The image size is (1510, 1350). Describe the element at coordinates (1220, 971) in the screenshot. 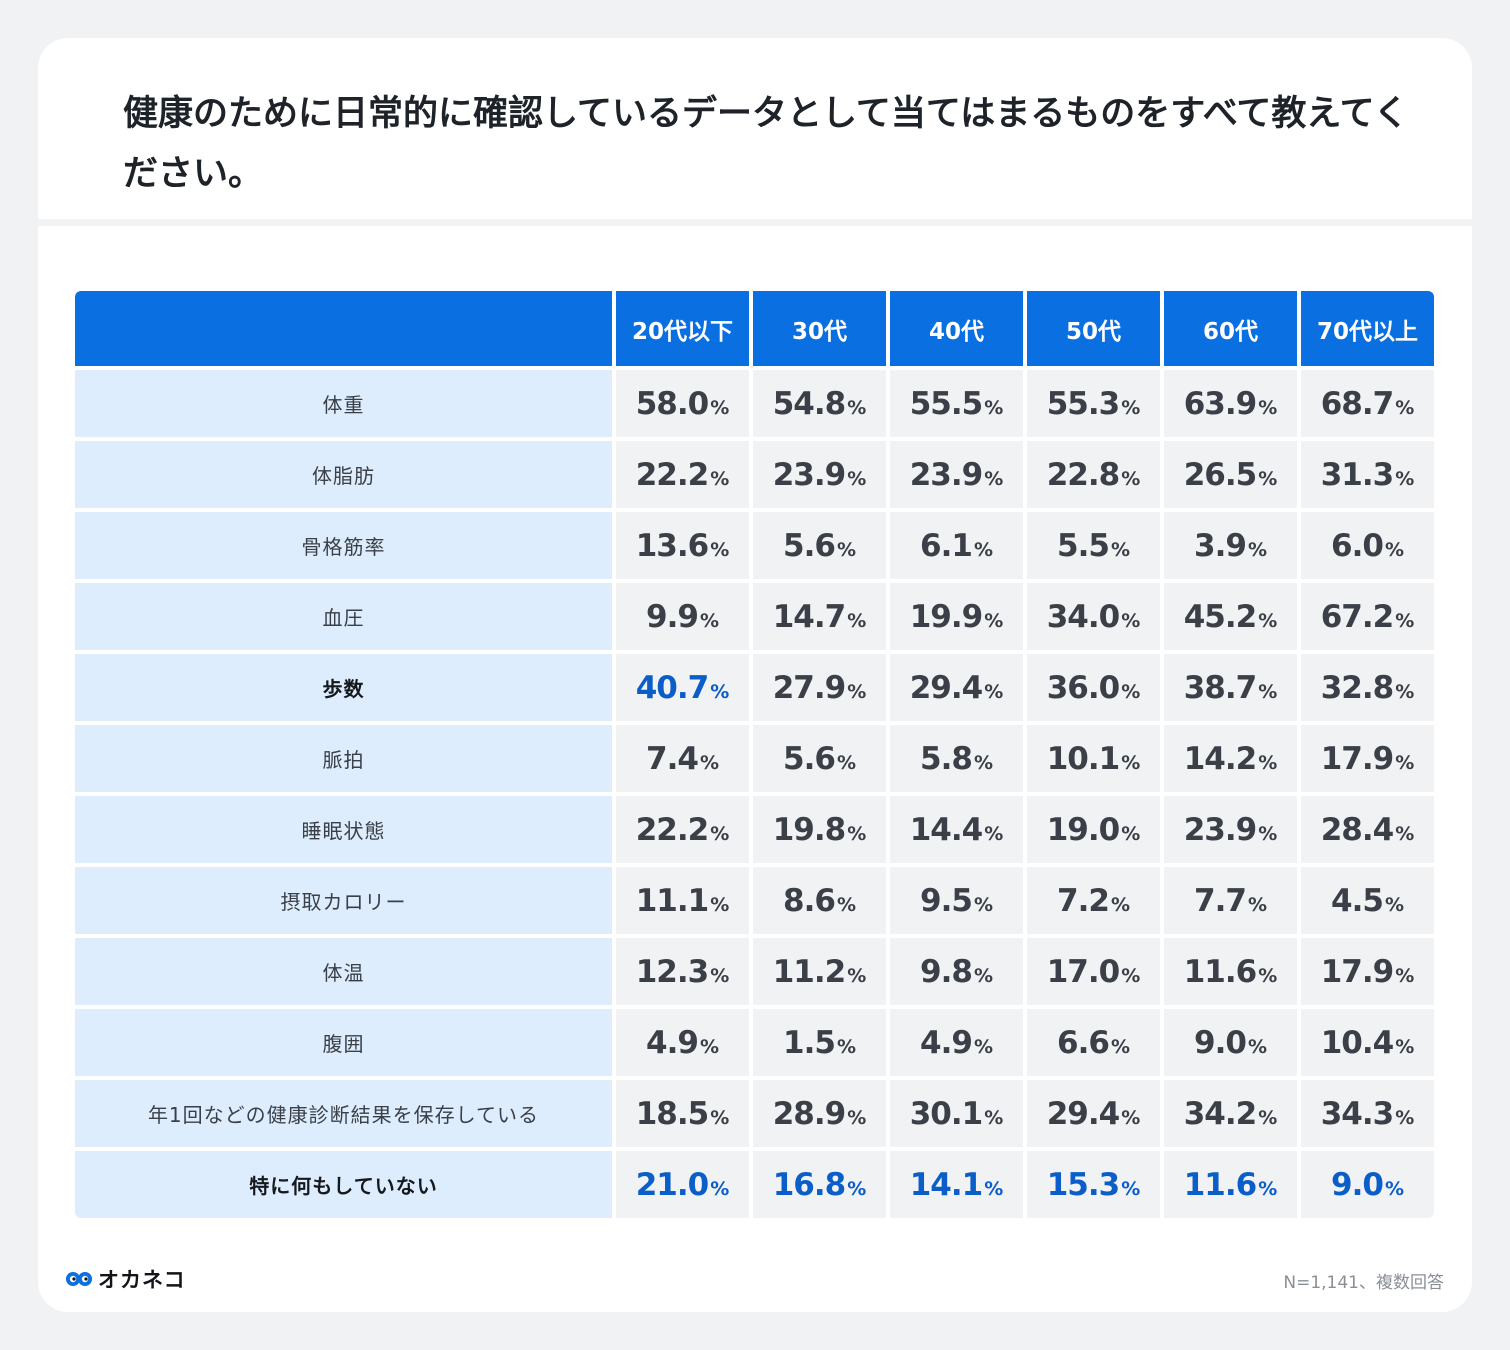

I see `value-number: 11.6` at that location.